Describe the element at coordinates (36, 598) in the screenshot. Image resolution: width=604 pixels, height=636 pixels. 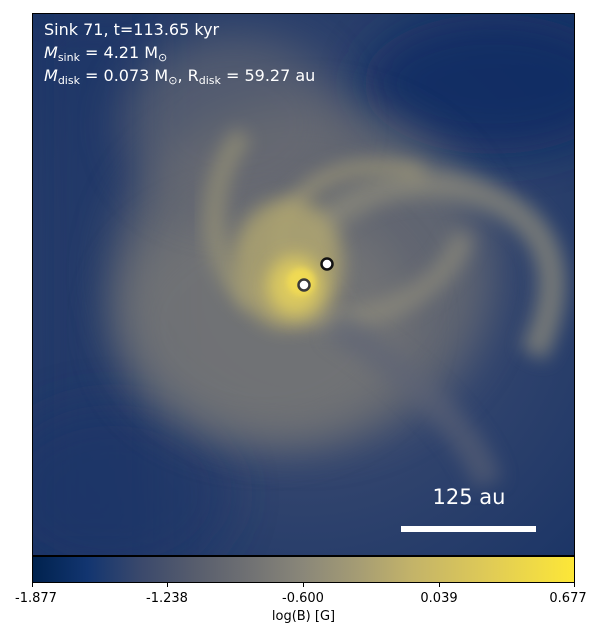
I see `colorbar-tick-label: -1.877` at that location.